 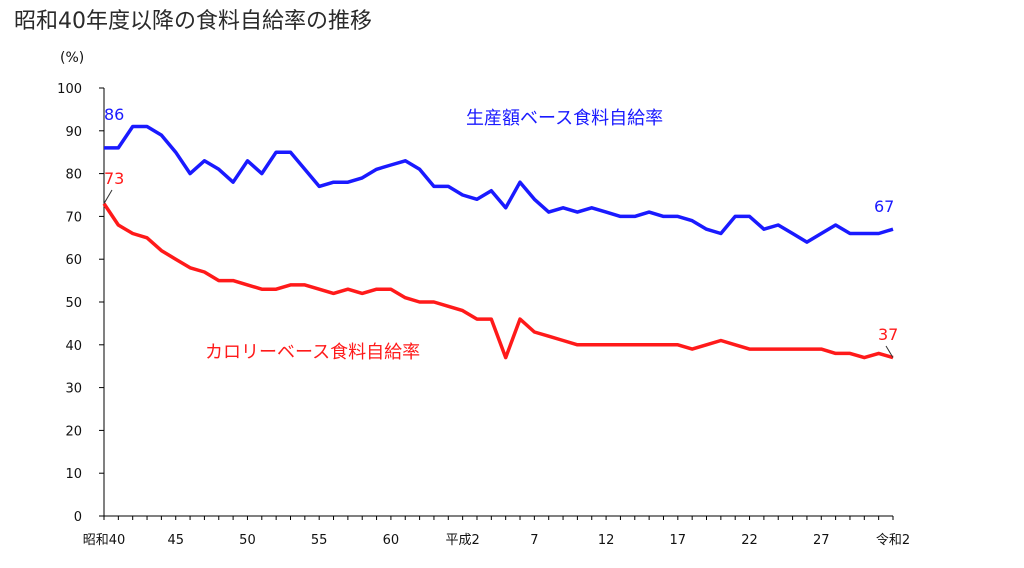 I want to click on x-tick-label: 55, so click(x=319, y=540).